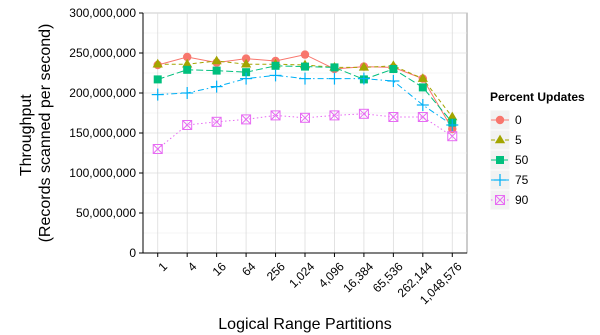 The width and height of the screenshot is (600, 335). I want to click on y-axis-title: Throughput (Records scanned per second), so click(36, 133).